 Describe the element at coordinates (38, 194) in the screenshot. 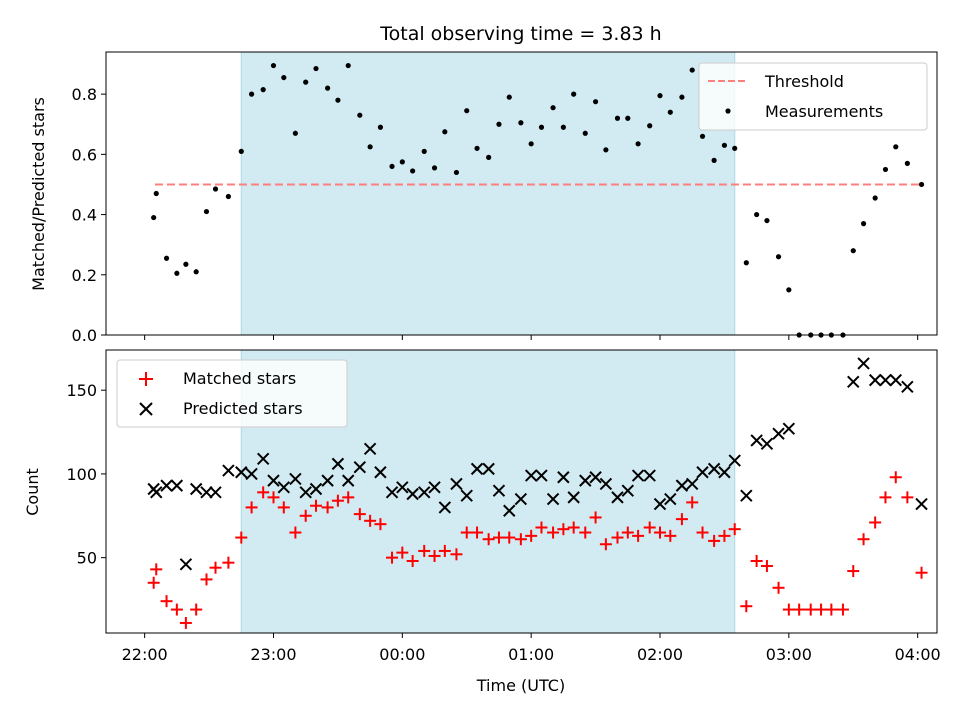

I see `top-y-axis-label: Matched/Predicted stars` at that location.